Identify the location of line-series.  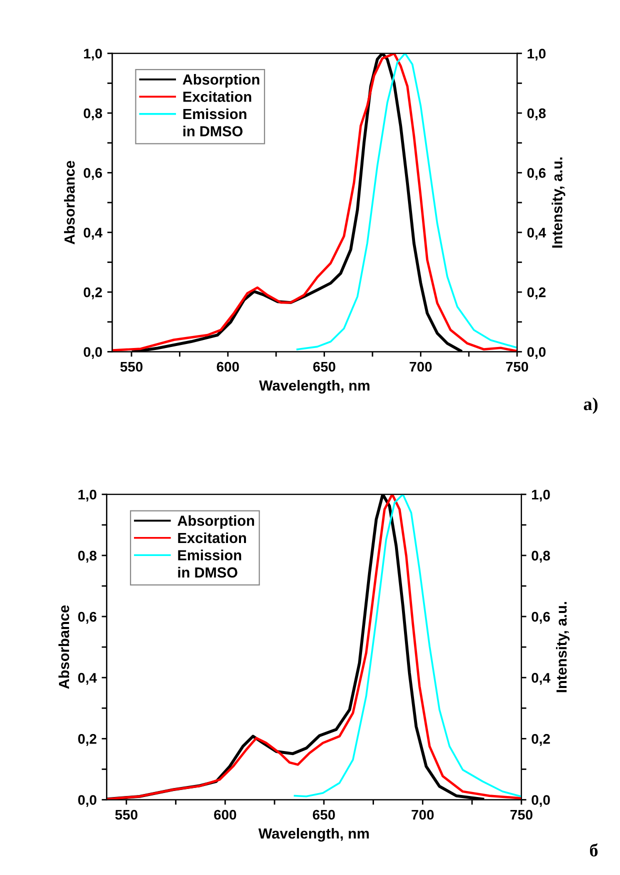
(408, 646).